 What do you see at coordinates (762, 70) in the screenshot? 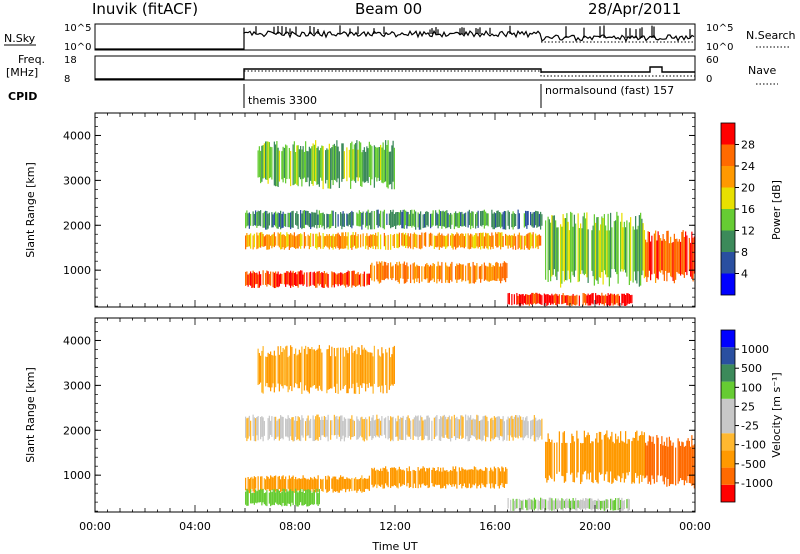
I see `nave-label: Nave` at bounding box center [762, 70].